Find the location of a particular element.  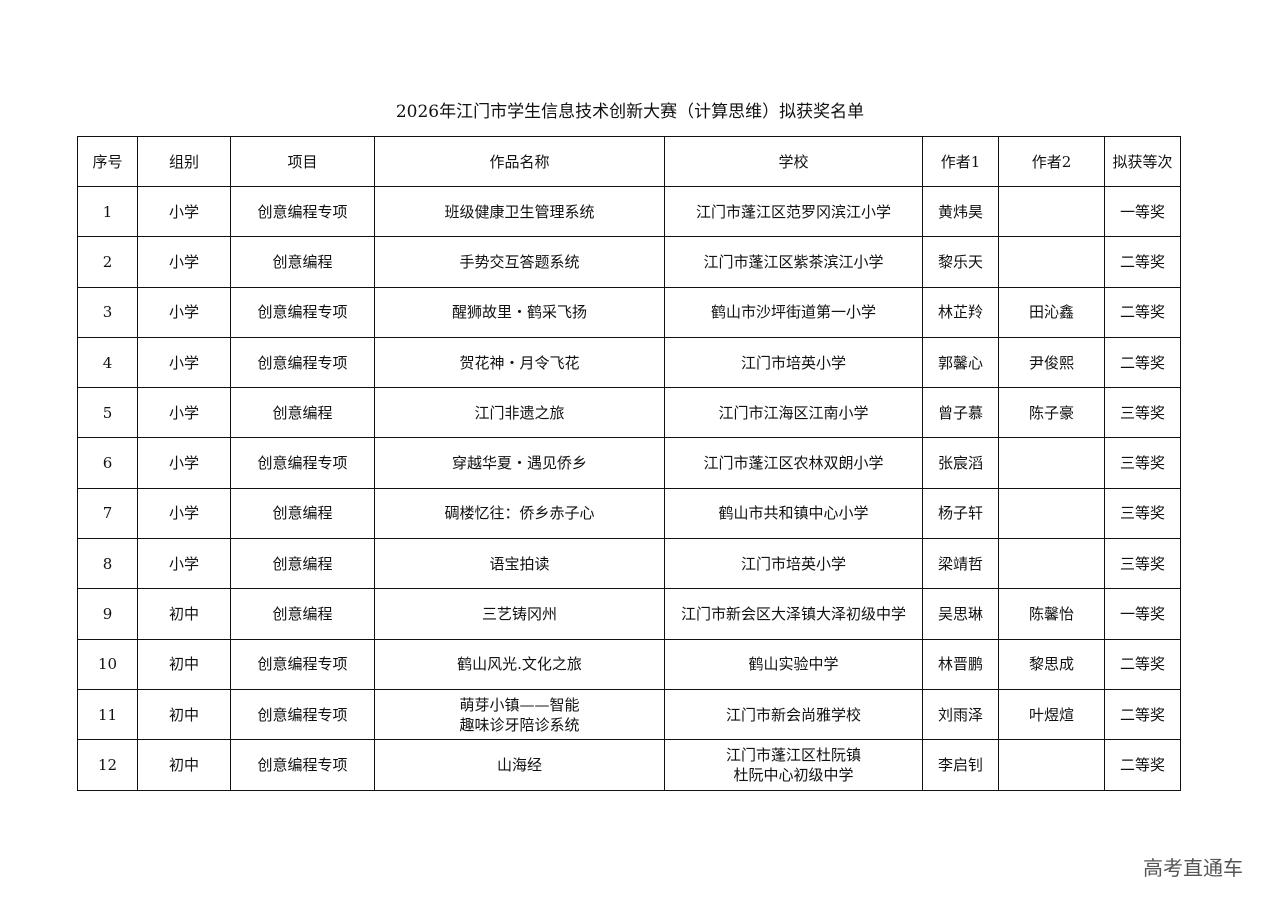

cell-index: 10 is located at coordinates (107, 664).